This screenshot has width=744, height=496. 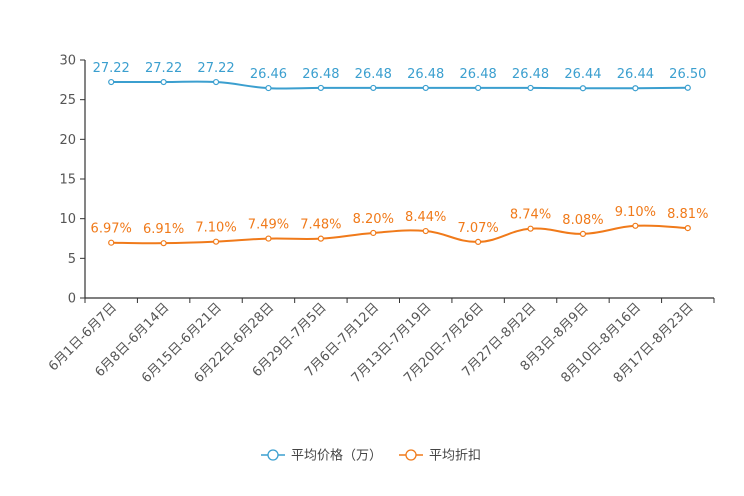 I want to click on data-label: 8.08%, so click(x=582, y=220).